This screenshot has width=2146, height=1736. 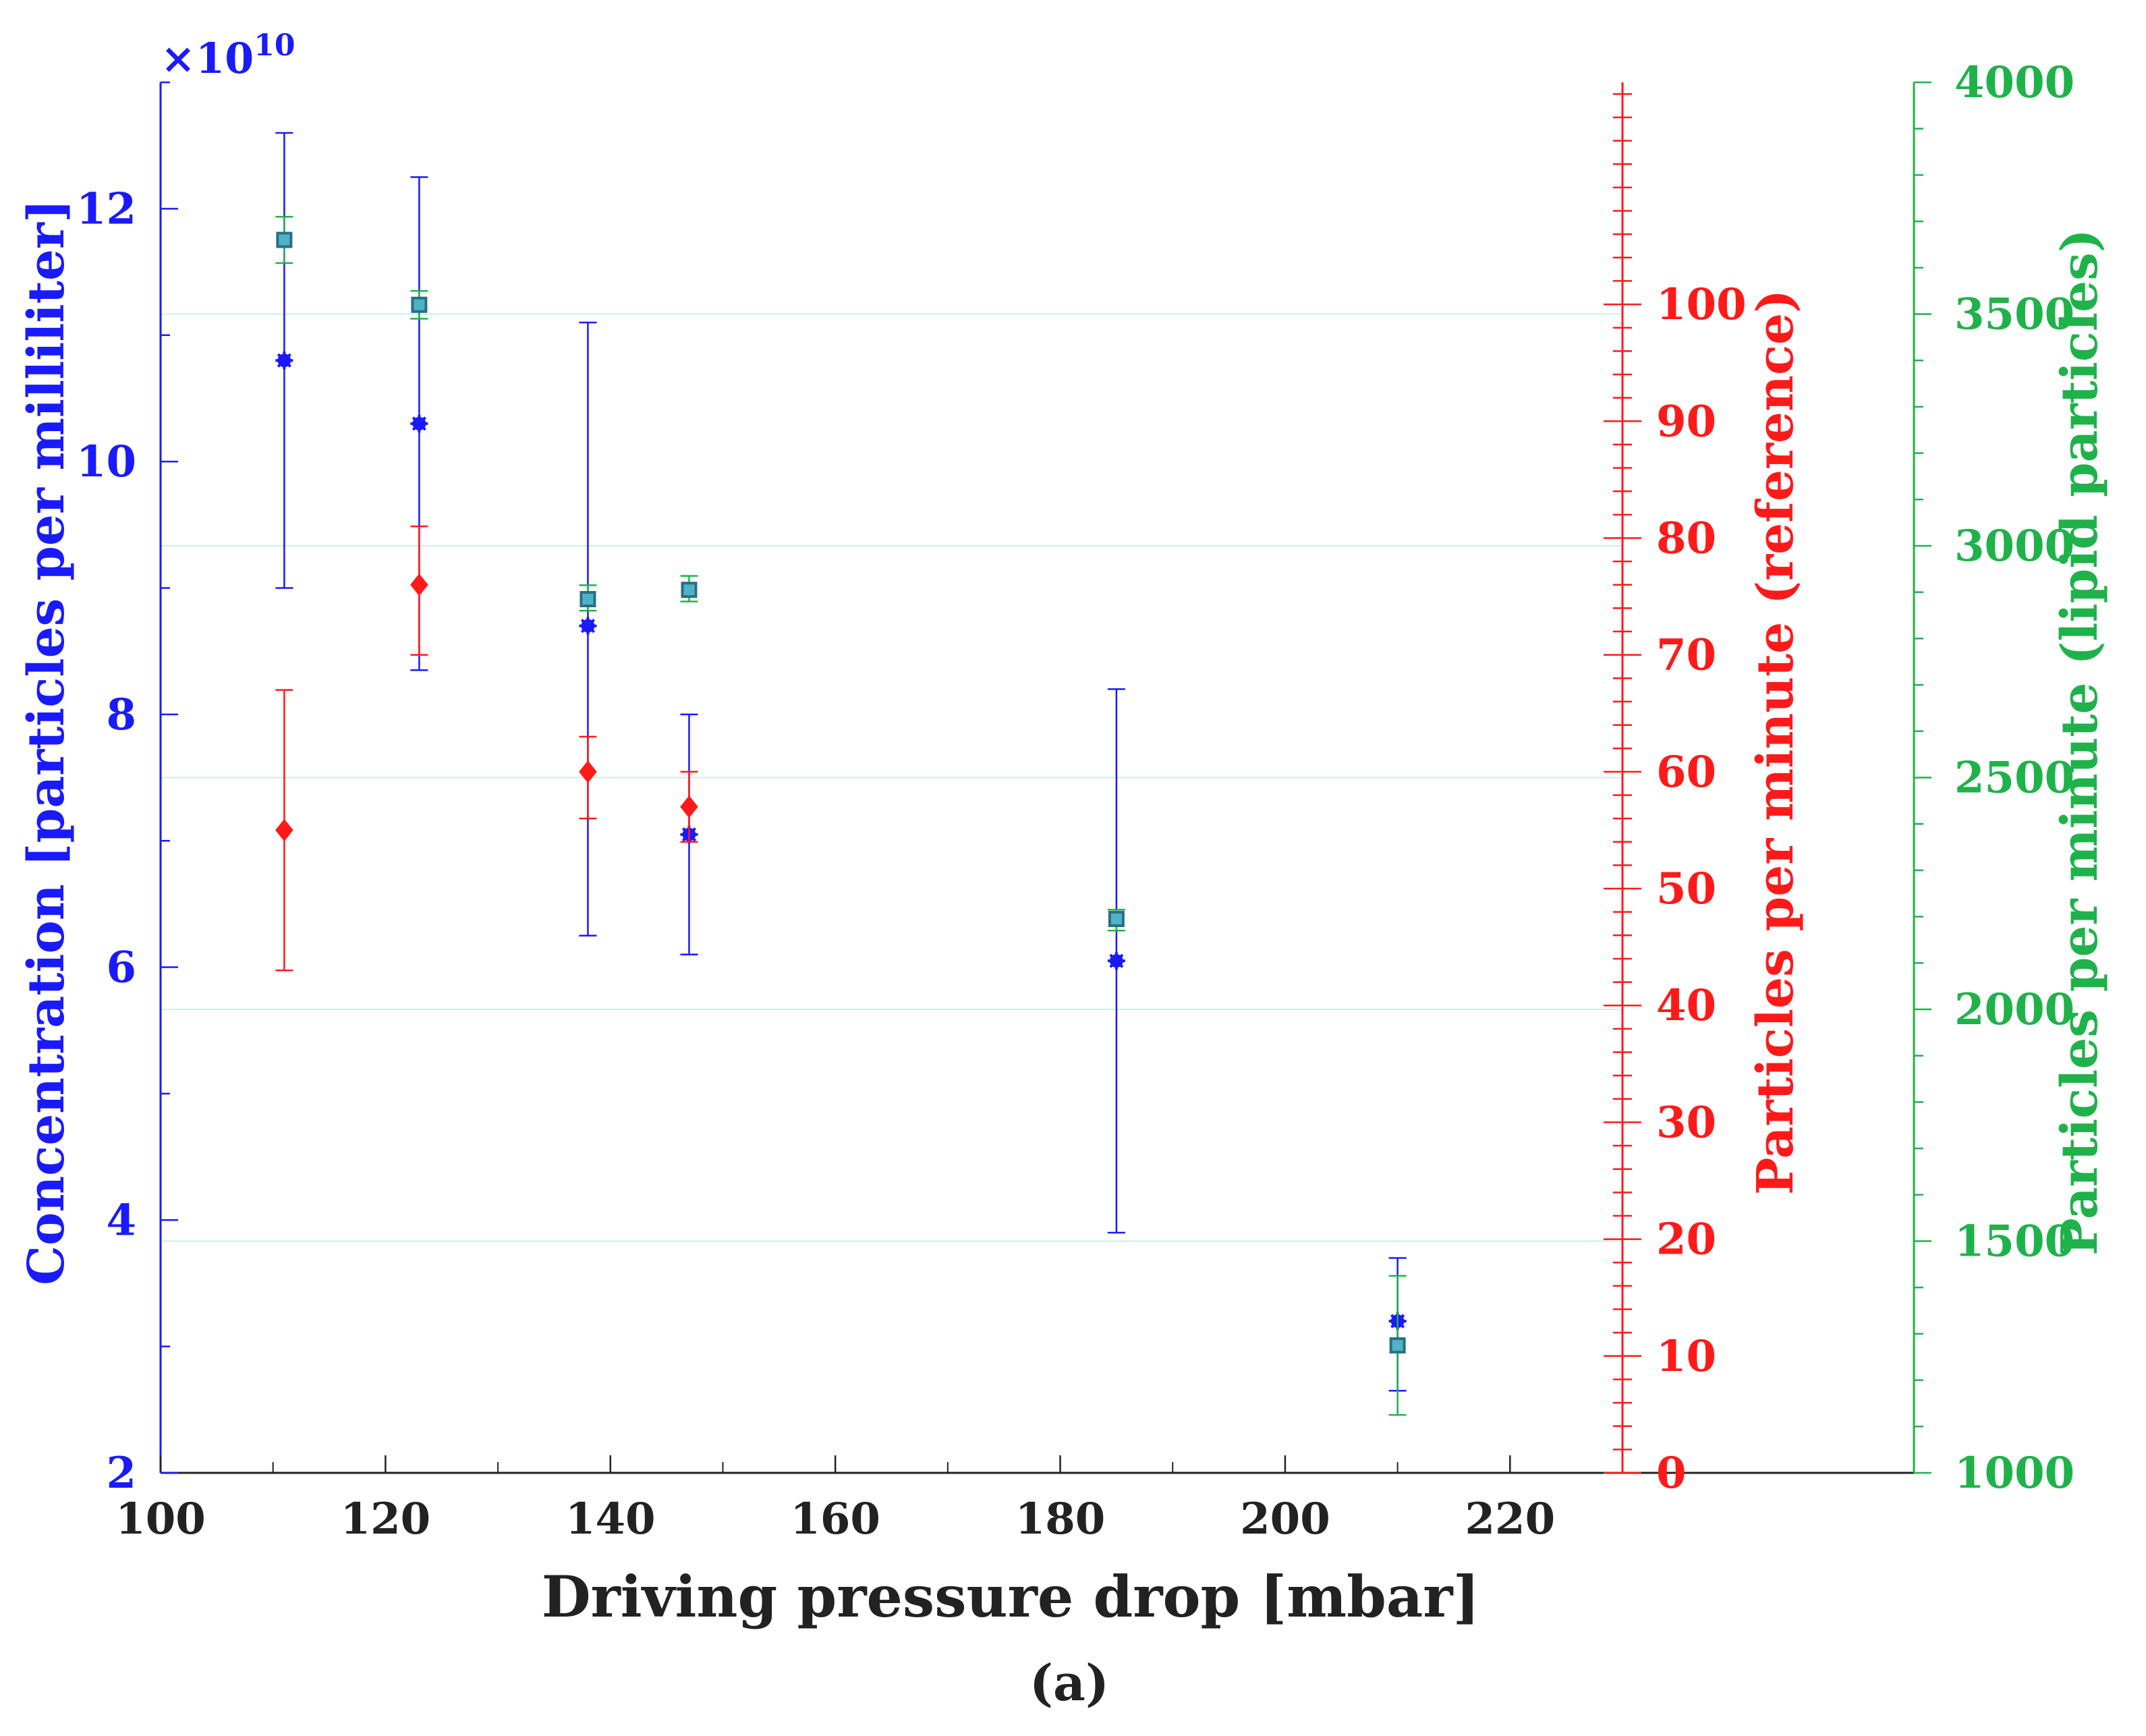 I want to click on mid-tick-label: 0, so click(x=1671, y=1473).